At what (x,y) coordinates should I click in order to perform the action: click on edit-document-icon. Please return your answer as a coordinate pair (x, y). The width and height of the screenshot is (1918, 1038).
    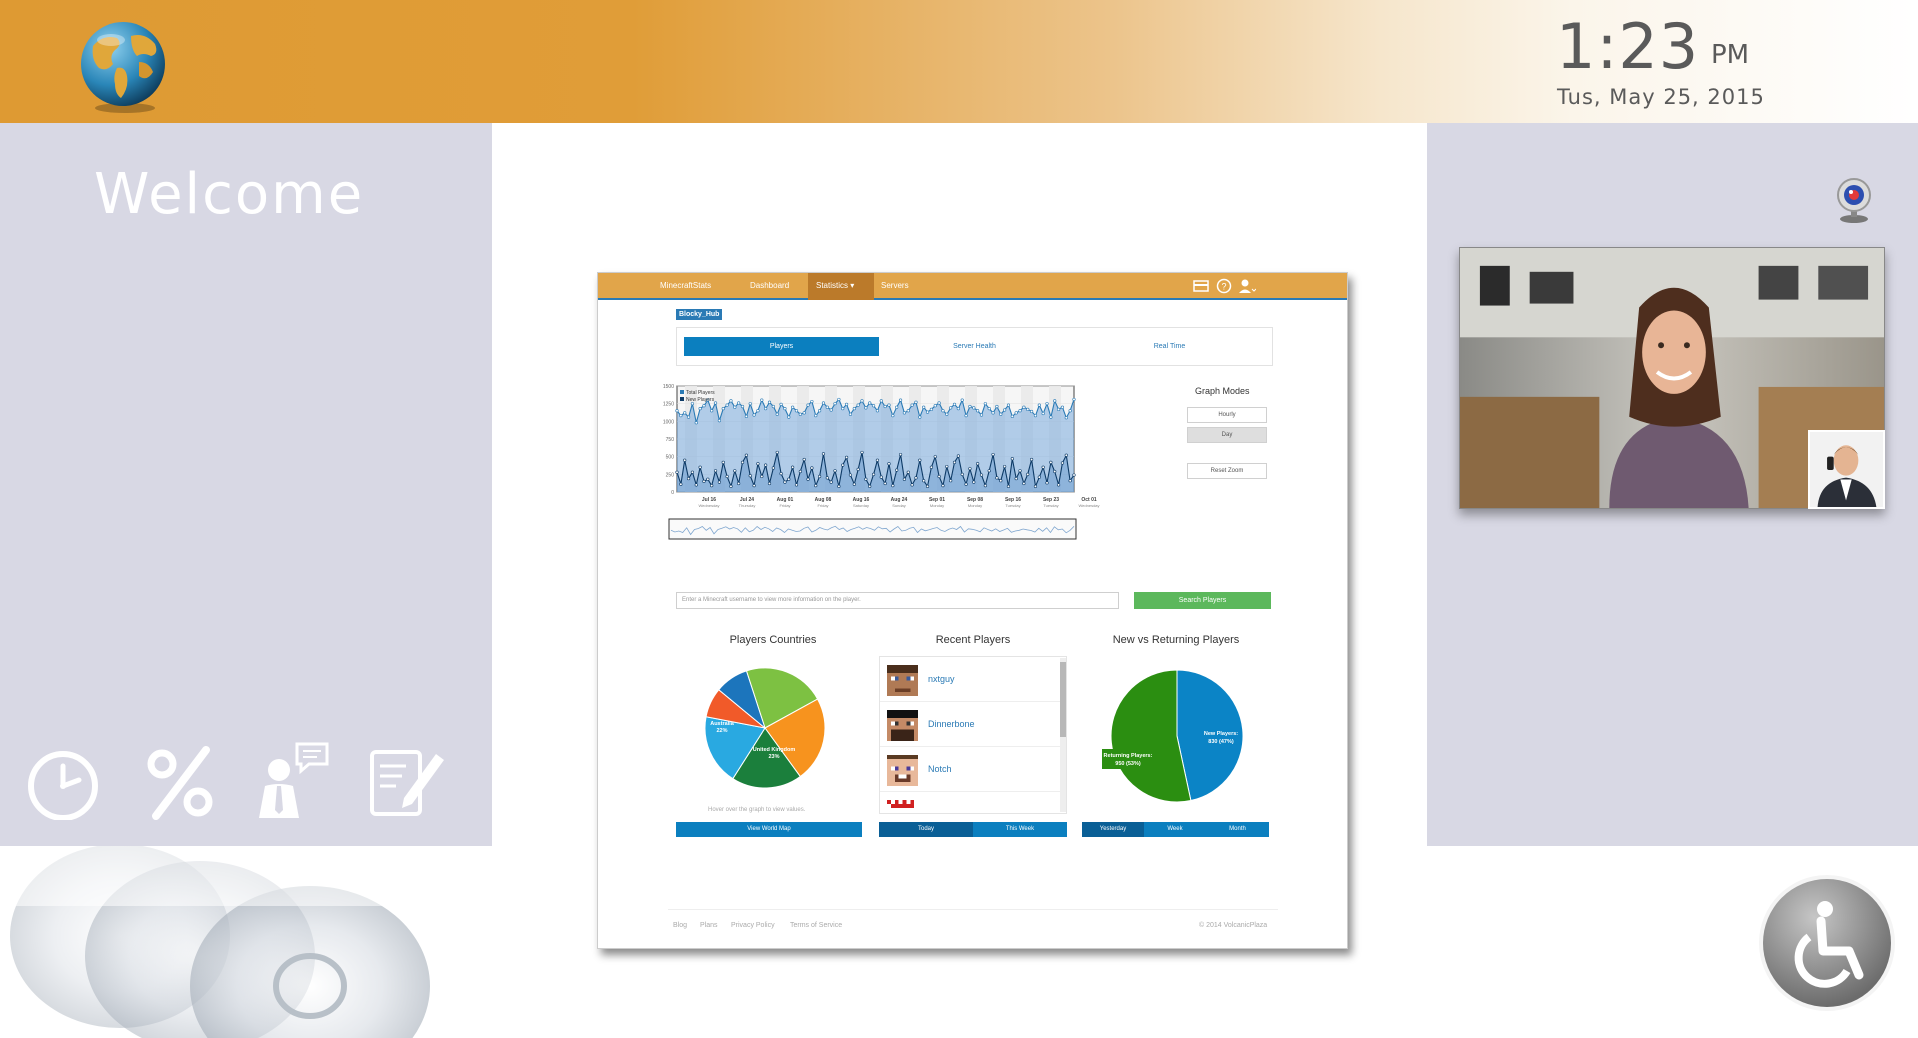
    Looking at the image, I should click on (406, 780).